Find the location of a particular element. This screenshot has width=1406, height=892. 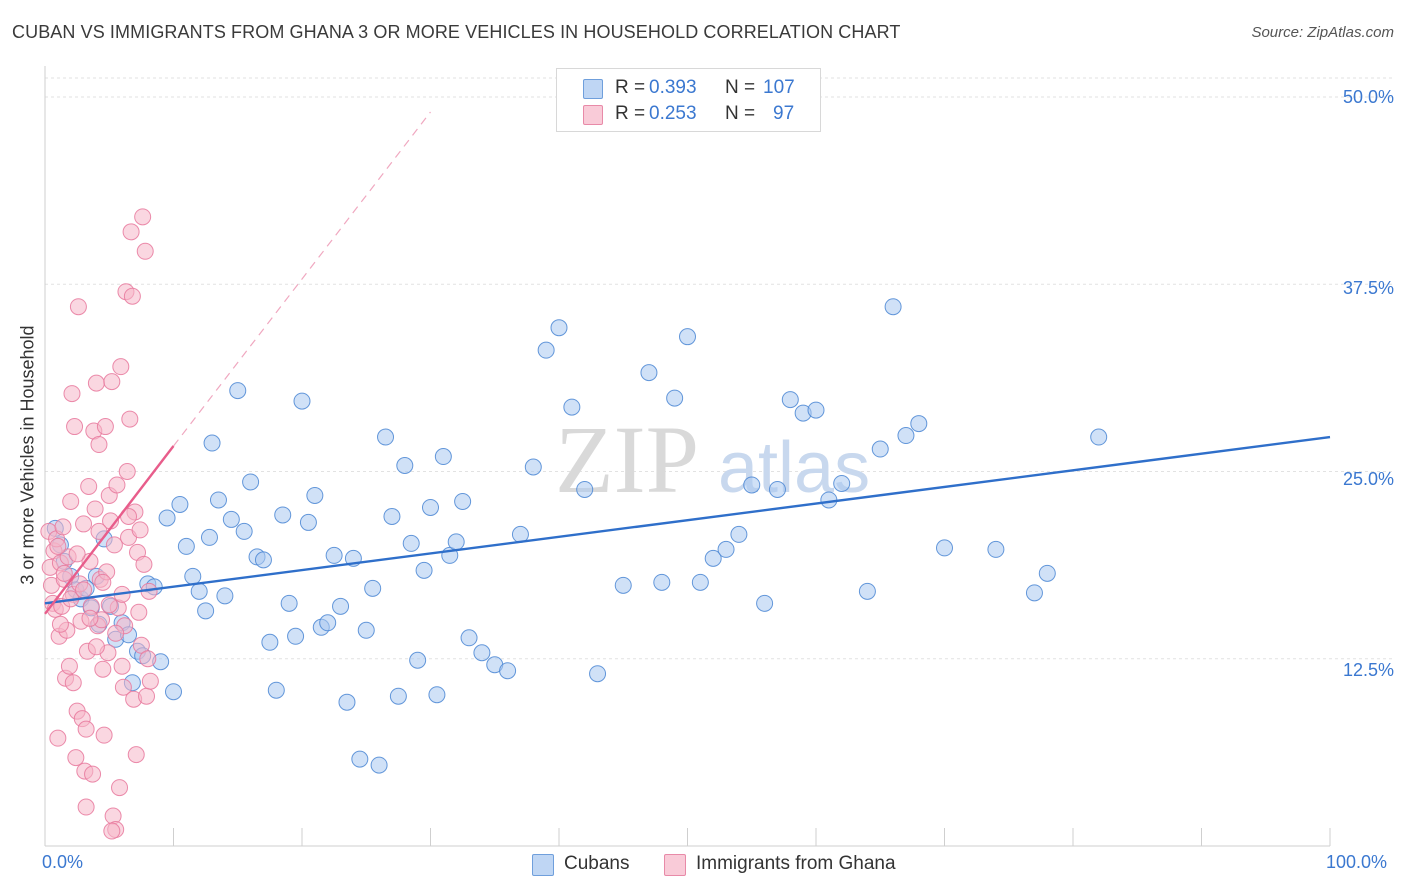

bottom-legend-label-cubans: Cubans is located at coordinates (597, 863).